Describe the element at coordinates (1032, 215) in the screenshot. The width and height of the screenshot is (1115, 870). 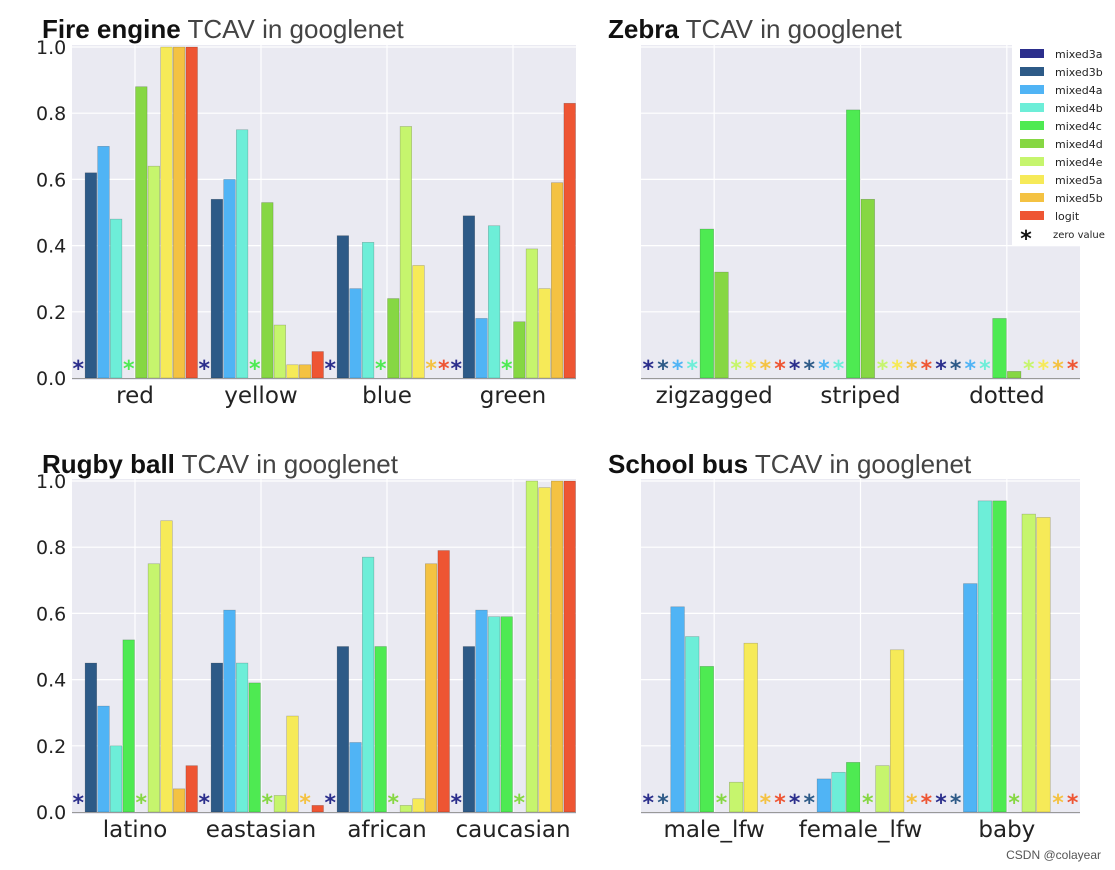
I see `legend-swatch-logit` at that location.